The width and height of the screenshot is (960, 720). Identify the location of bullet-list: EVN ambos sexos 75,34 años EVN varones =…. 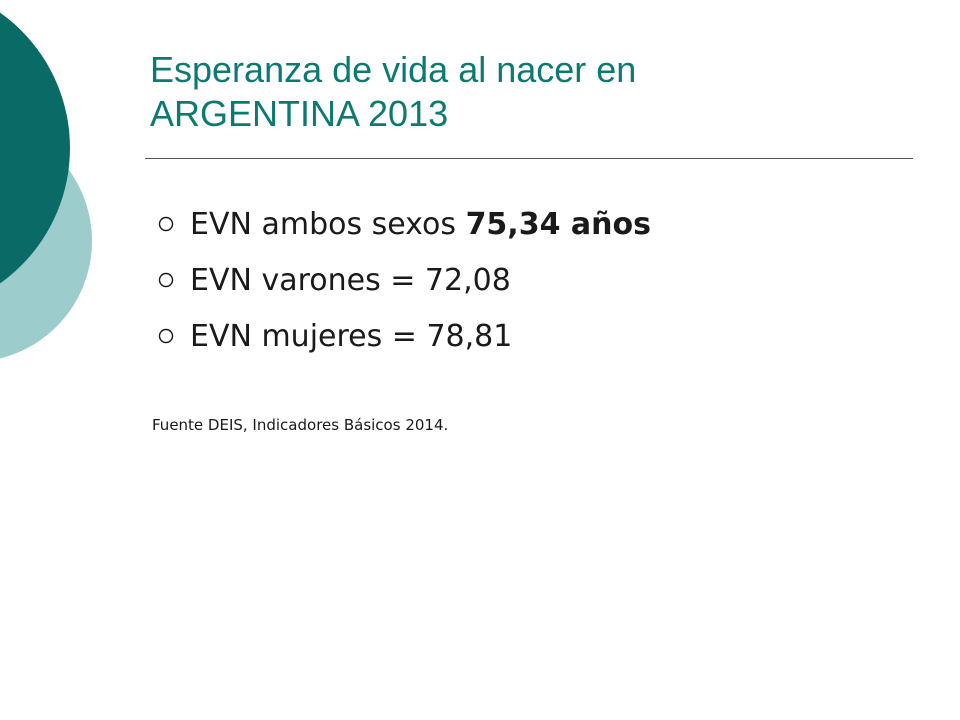
(404, 280).